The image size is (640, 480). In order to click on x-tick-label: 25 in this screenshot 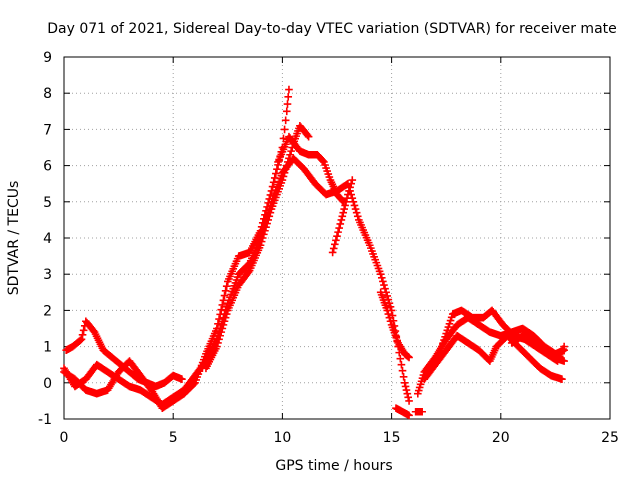, I will do `click(610, 438)`.